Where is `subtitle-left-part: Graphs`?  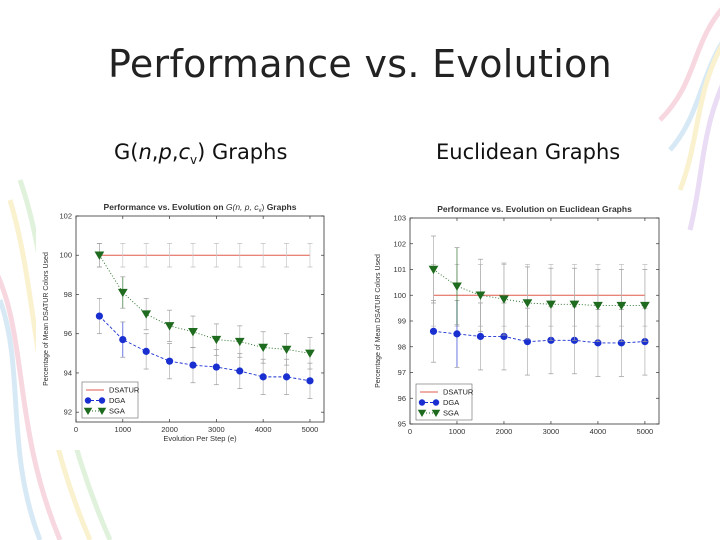 subtitle-left-part: Graphs is located at coordinates (246, 152).